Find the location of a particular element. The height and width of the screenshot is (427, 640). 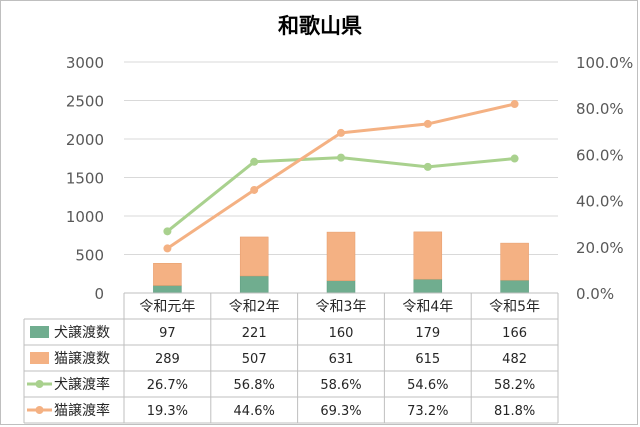

category-label: 令和2年 is located at coordinates (254, 307).